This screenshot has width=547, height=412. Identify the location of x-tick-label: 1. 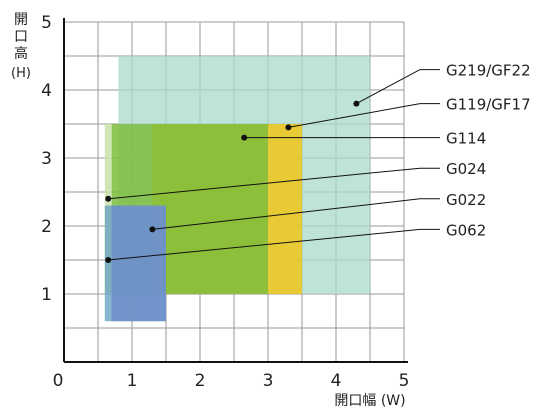
(132, 381).